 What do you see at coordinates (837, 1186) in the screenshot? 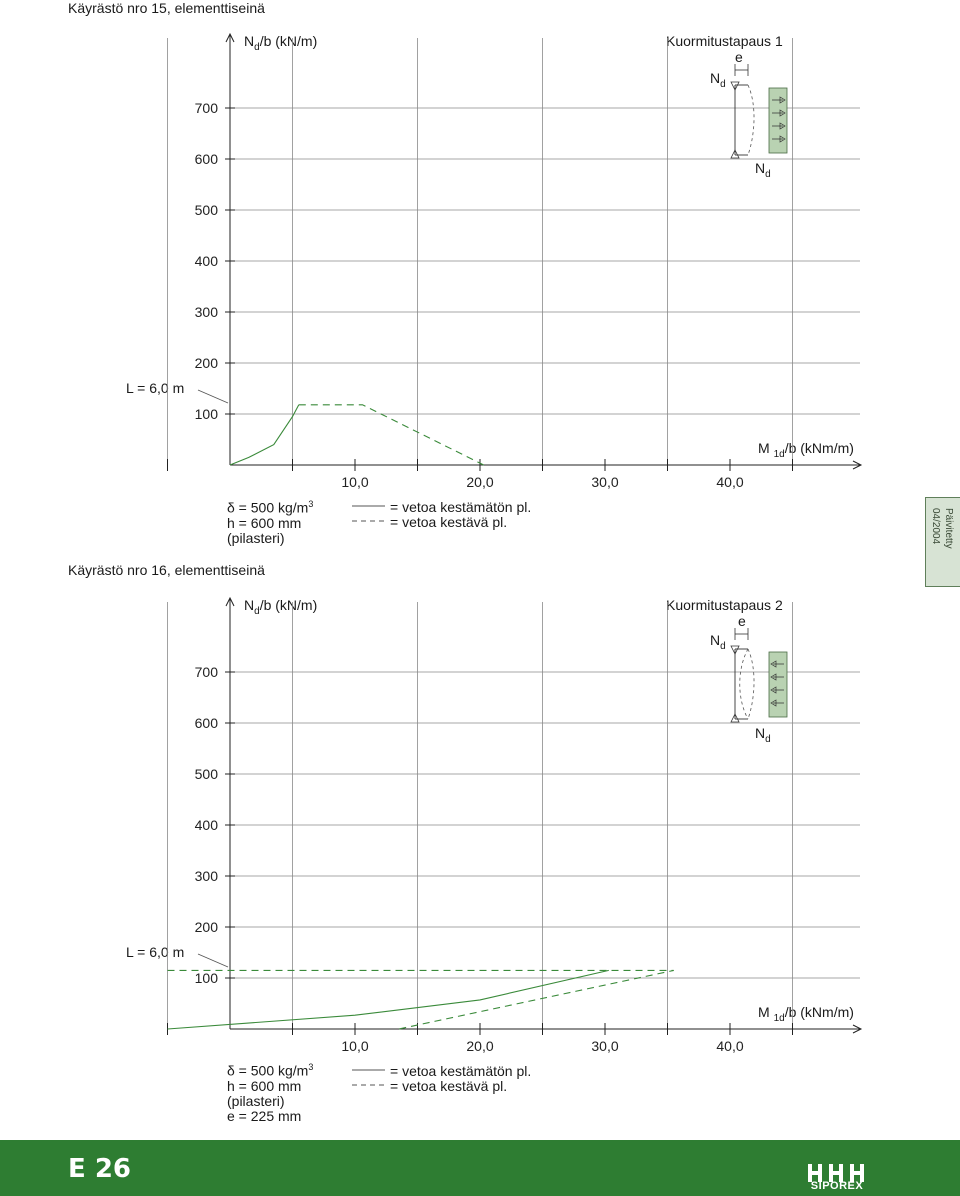
I see `logo-wordmark: SIPOREX` at bounding box center [837, 1186].